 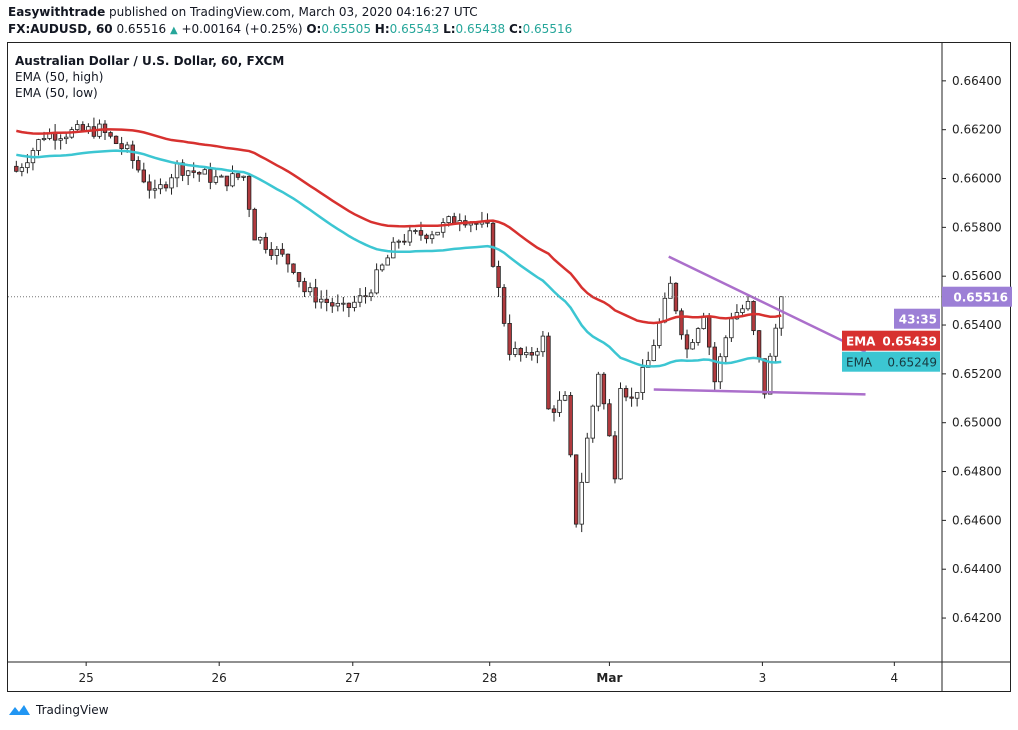 What do you see at coordinates (977, 472) in the screenshot?
I see `price-tick-label: 0.64800` at bounding box center [977, 472].